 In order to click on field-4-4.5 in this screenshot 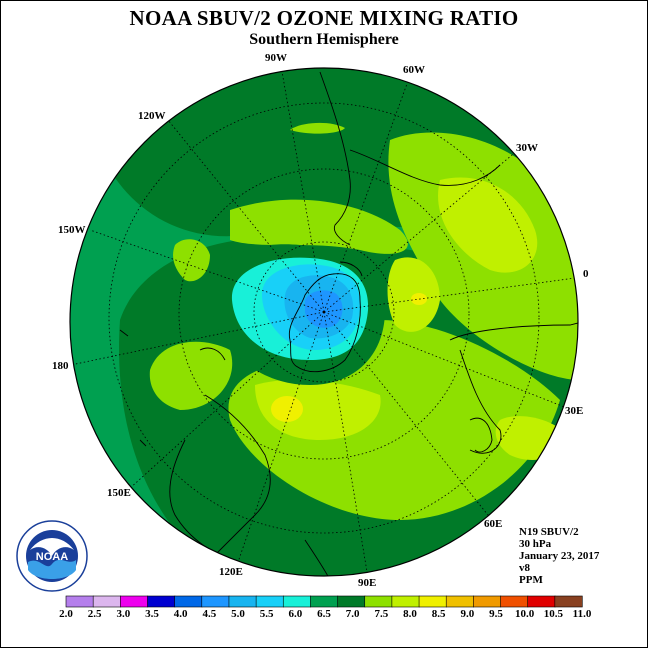, I will do `click(324, 309)`.